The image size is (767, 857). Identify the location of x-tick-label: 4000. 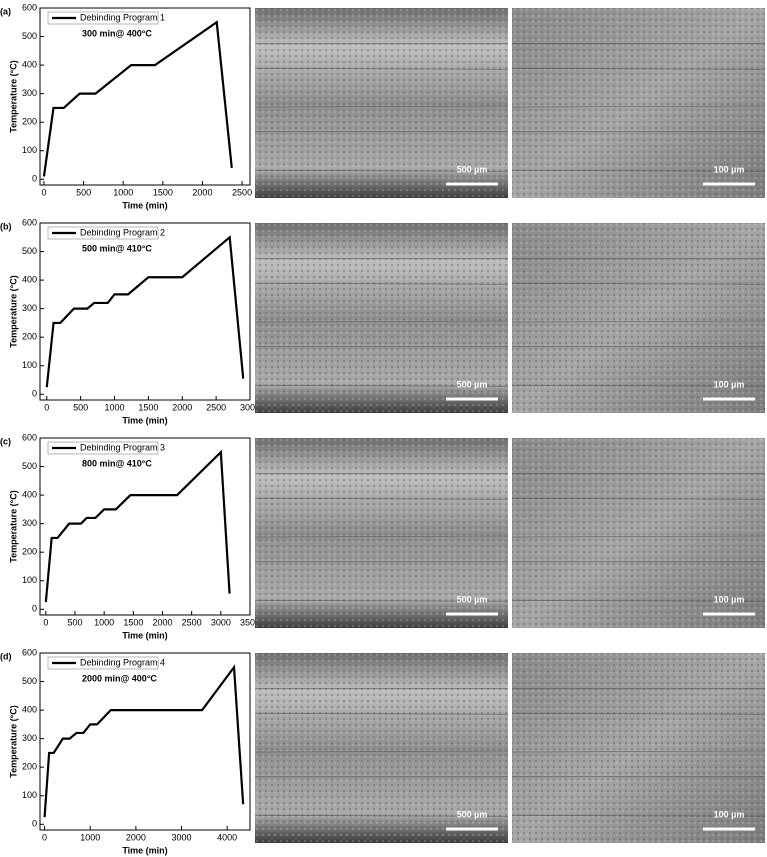
(227, 837).